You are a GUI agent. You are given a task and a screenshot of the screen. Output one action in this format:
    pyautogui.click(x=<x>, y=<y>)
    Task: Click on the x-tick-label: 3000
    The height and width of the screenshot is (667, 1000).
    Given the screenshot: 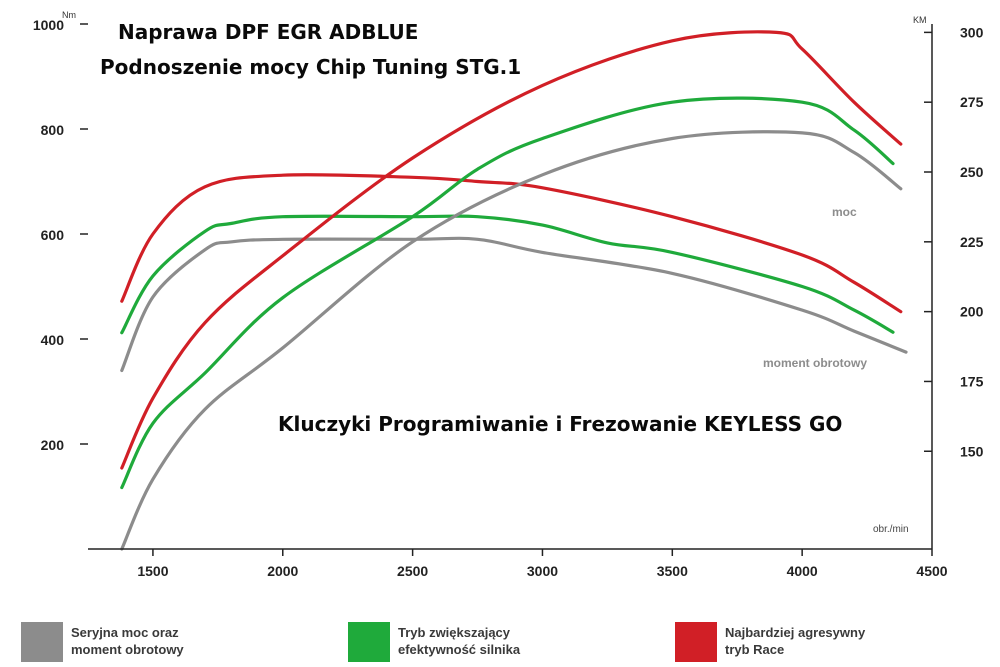 What is the action you would take?
    pyautogui.click(x=542, y=571)
    